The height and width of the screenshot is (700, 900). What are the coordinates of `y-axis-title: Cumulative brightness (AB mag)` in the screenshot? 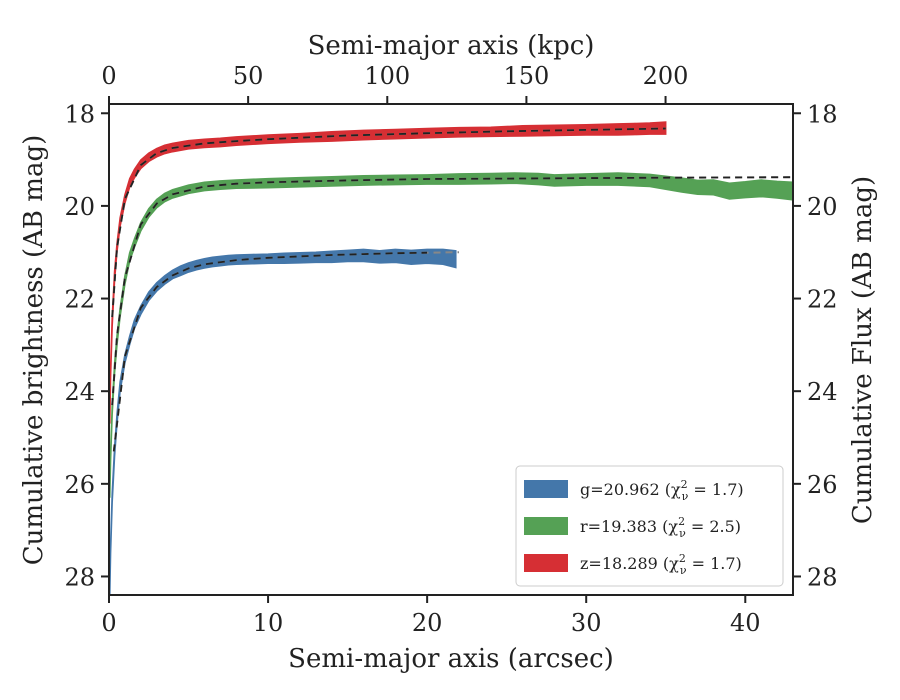 It's located at (34, 350).